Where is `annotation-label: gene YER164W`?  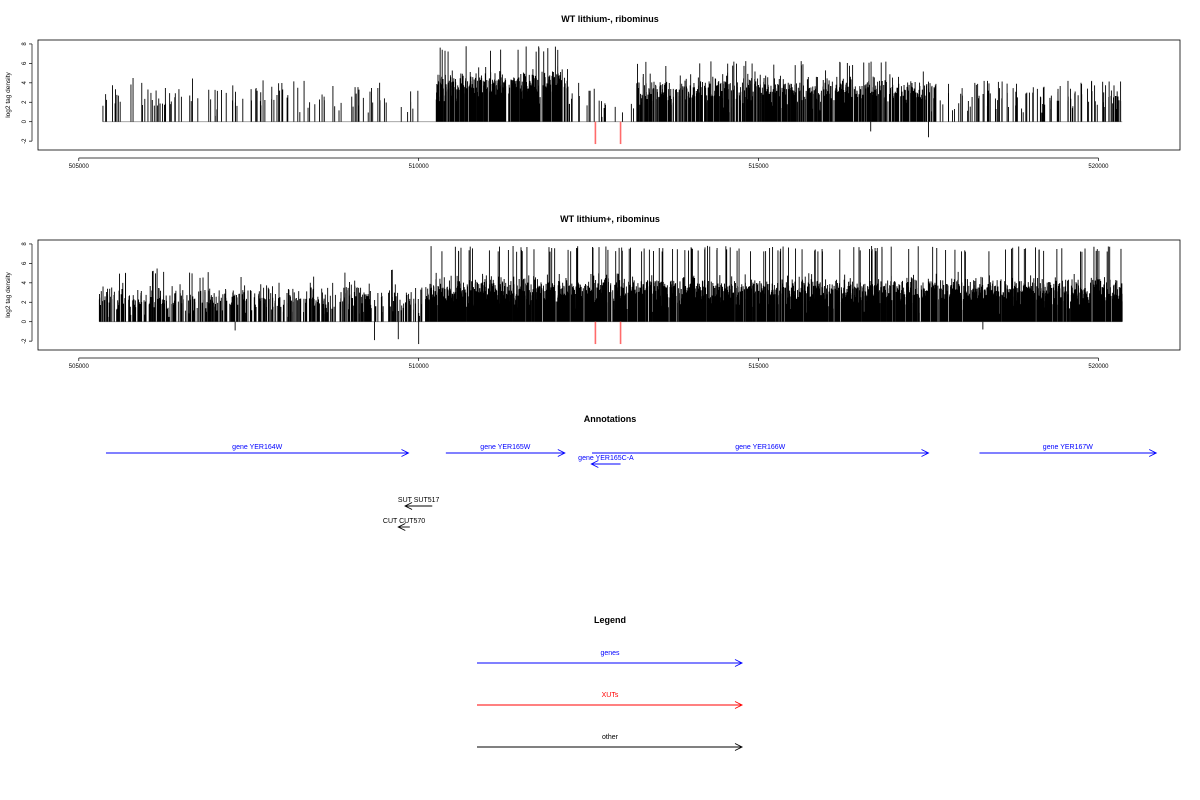 annotation-label: gene YER164W is located at coordinates (257, 447).